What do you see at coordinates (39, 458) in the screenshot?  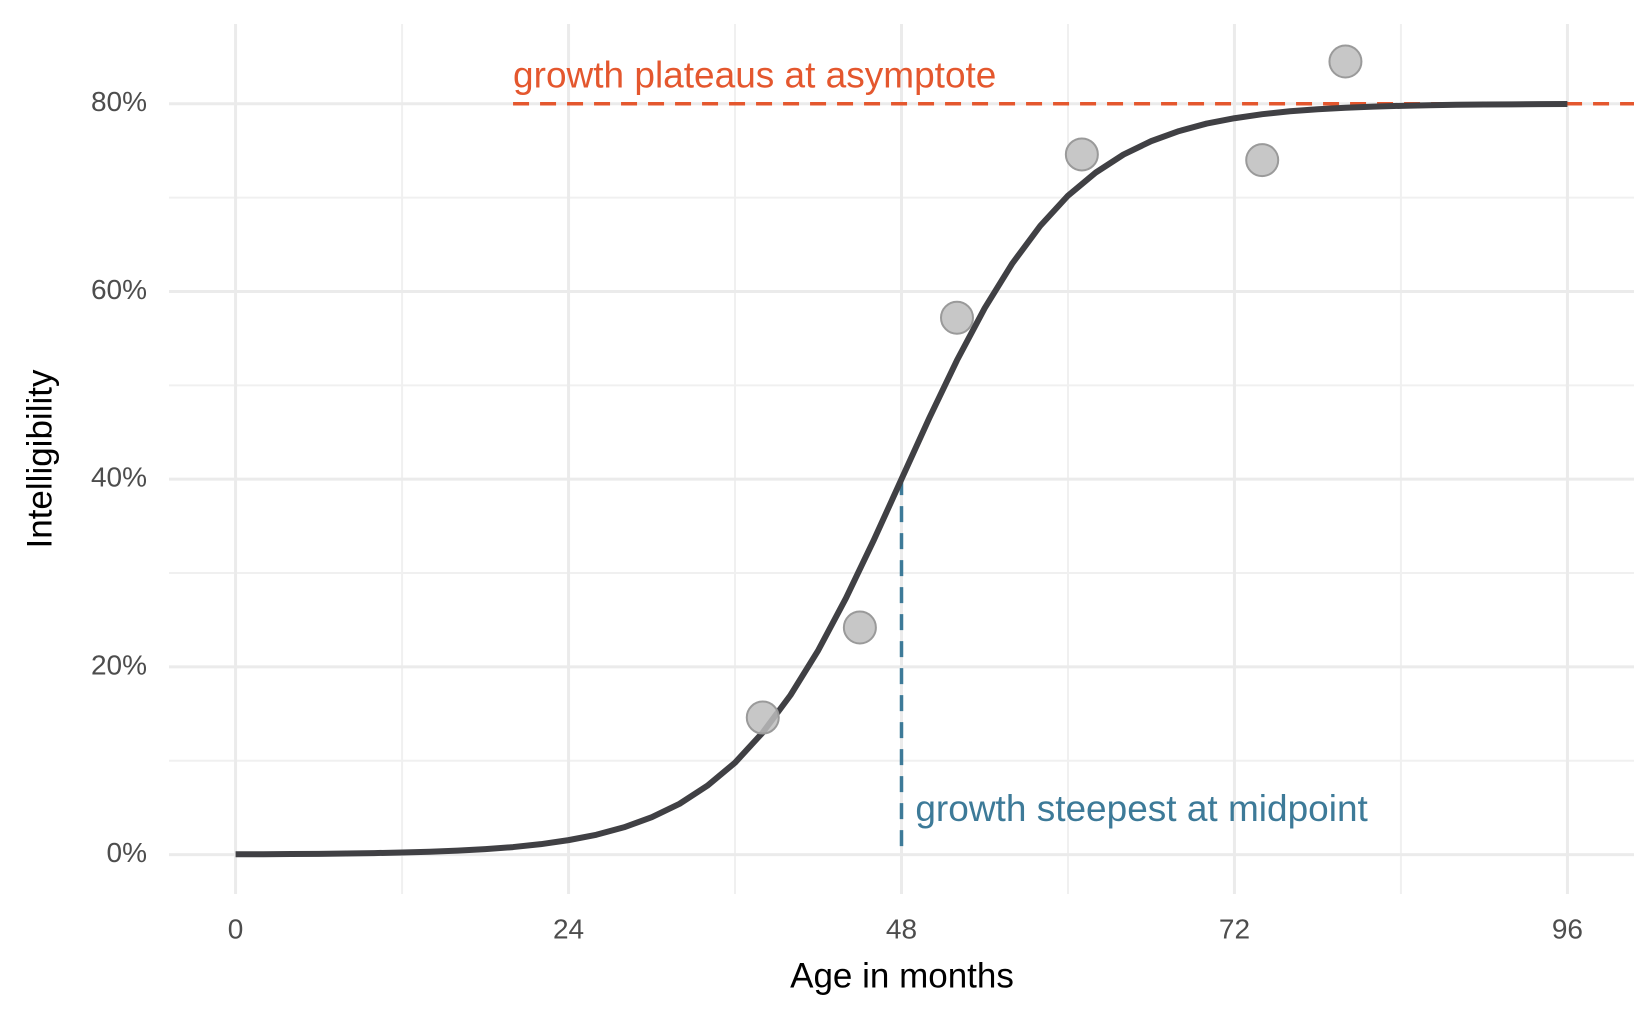 I see `y-axis-title: Intelligibility` at bounding box center [39, 458].